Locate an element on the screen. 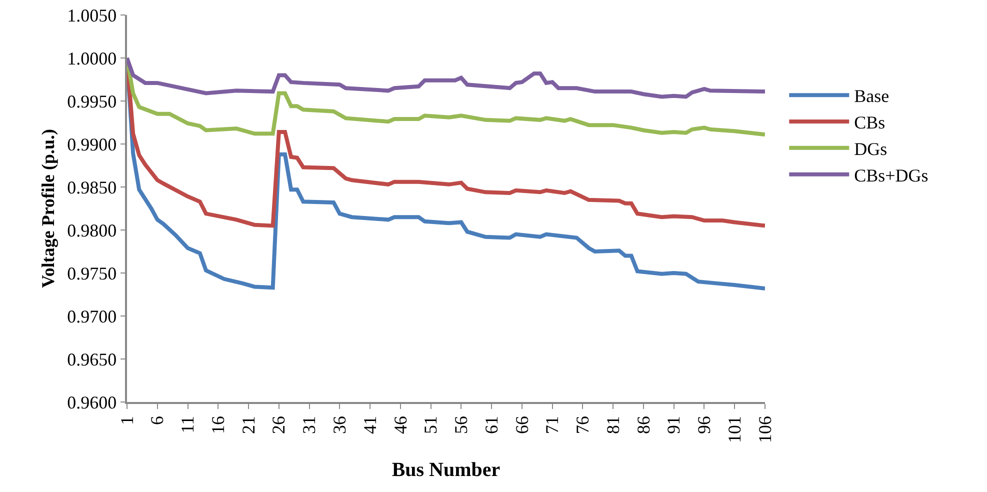 The image size is (987, 492). x-tick-label: 41 is located at coordinates (370, 425).